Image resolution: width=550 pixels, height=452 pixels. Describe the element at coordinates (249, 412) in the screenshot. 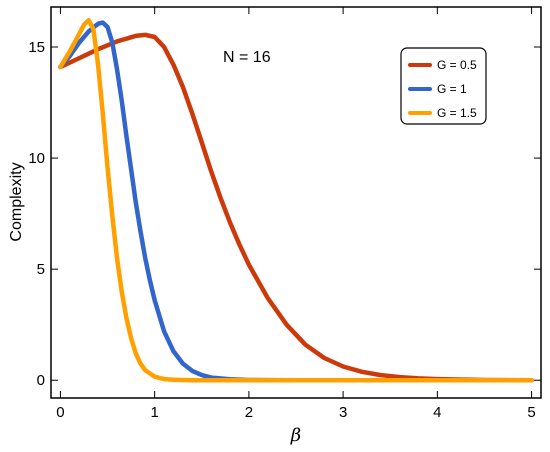

I see `x-tick-label: 2` at that location.